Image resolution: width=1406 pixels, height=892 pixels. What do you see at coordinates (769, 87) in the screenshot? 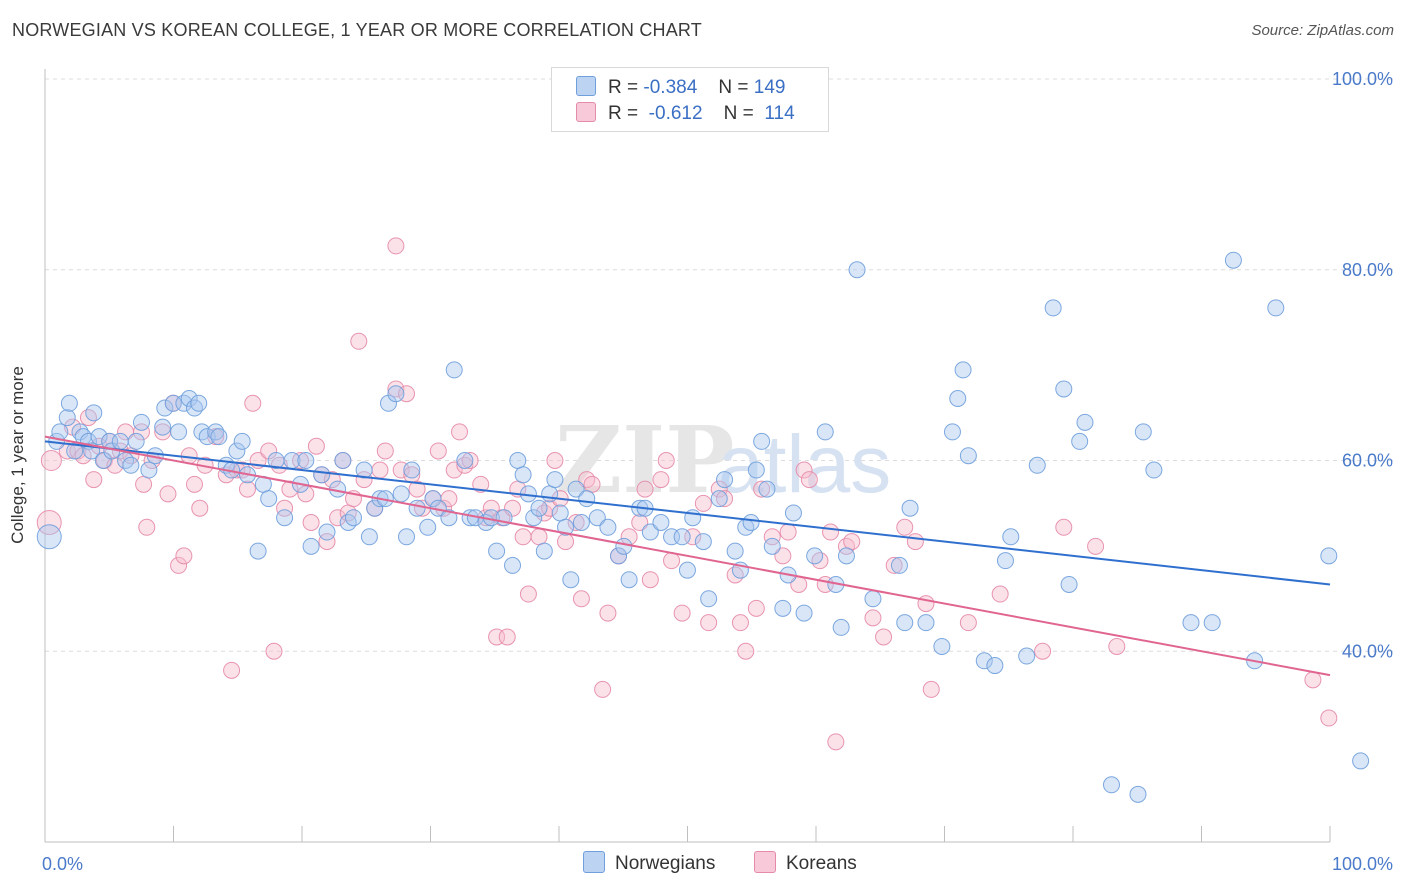
I see `legend-n-value: 149` at bounding box center [769, 87].